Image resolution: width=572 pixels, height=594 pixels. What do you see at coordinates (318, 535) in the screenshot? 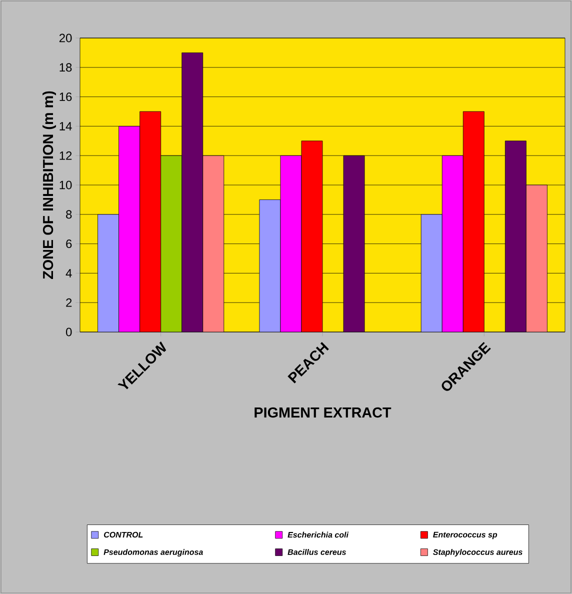
I see `legend-label: Escherichia coli` at bounding box center [318, 535].